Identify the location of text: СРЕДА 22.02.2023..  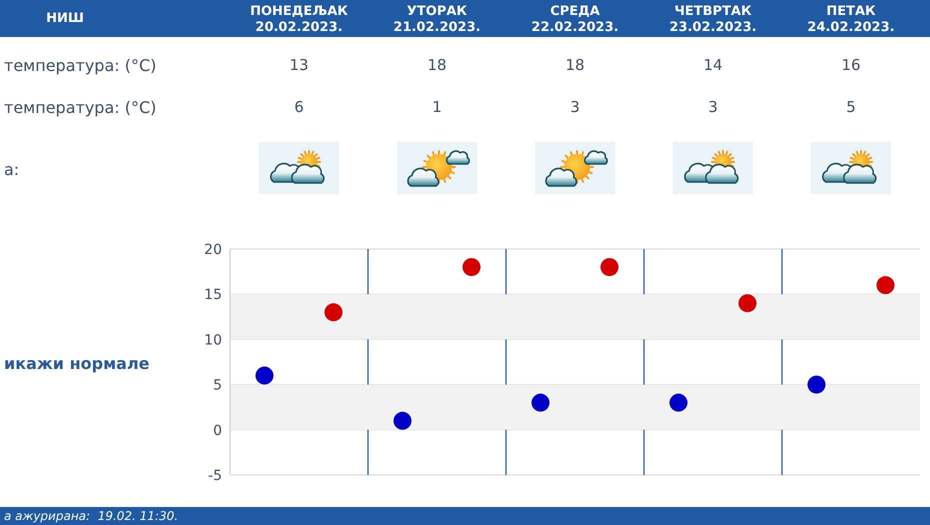
(575, 19).